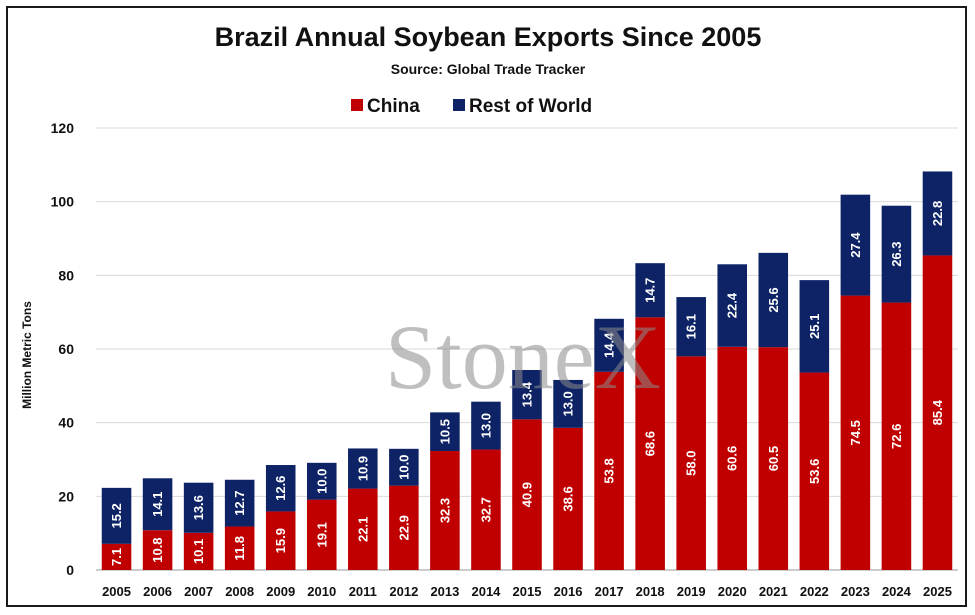 Image resolution: width=975 pixels, height=615 pixels. I want to click on data-label-rest-of-world: 27.4, so click(855, 245).